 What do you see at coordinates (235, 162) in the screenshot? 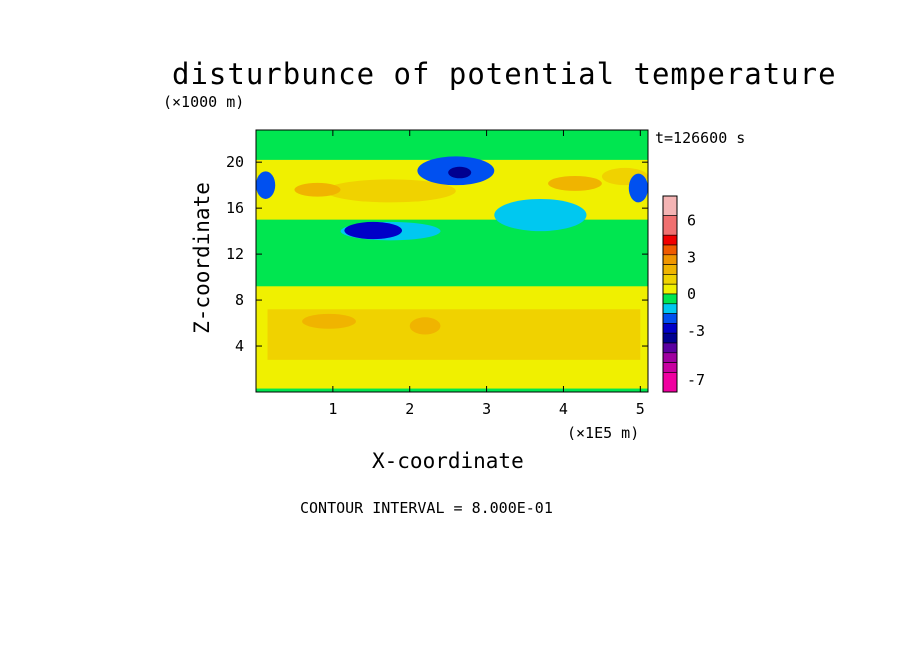
I see `y-tick-label: 20` at bounding box center [235, 162].